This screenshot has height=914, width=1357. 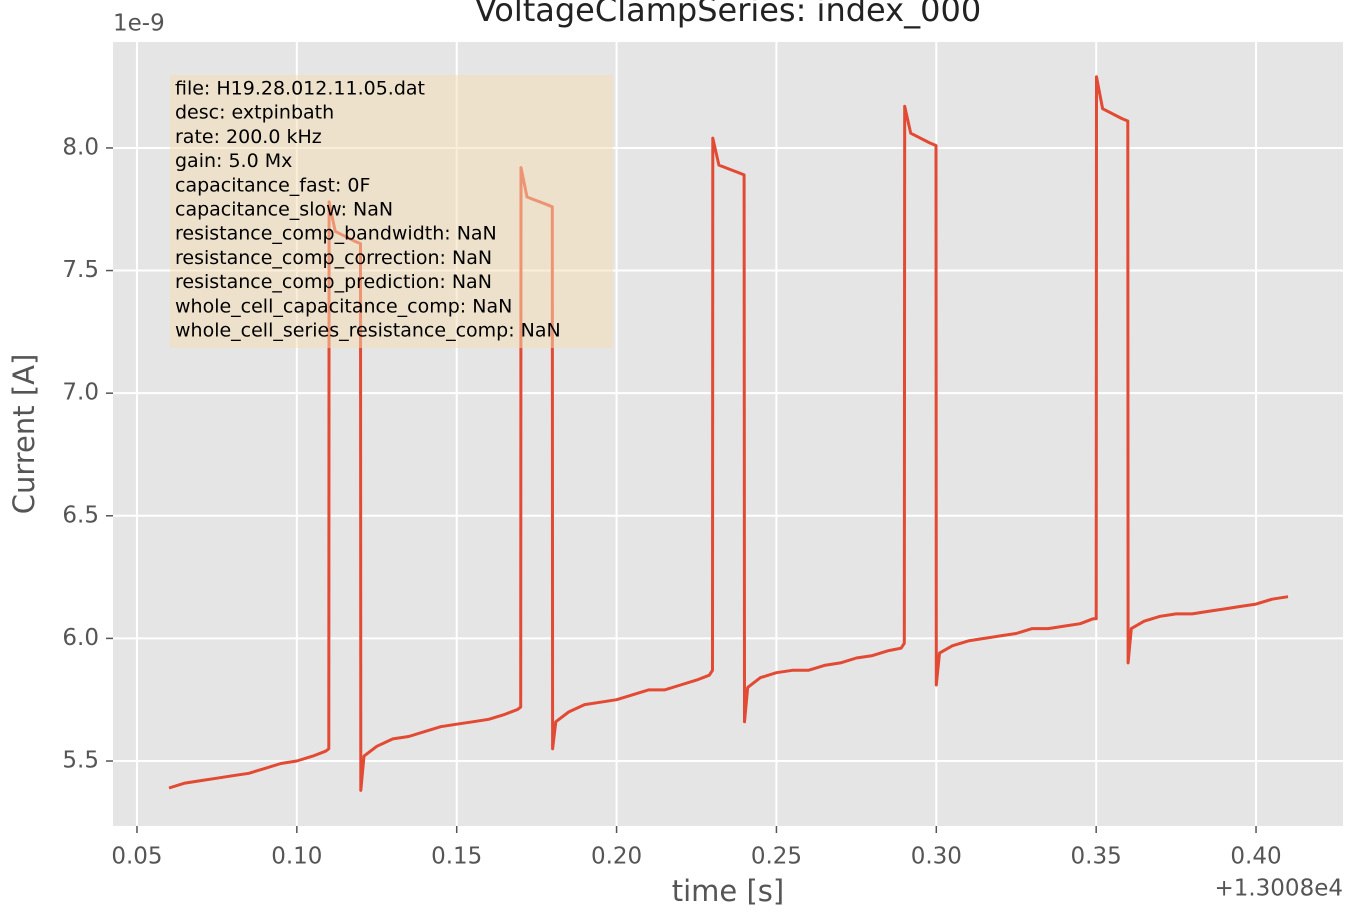 What do you see at coordinates (233, 161) in the screenshot?
I see `text-box-line: gain: 5.0 Mx` at bounding box center [233, 161].